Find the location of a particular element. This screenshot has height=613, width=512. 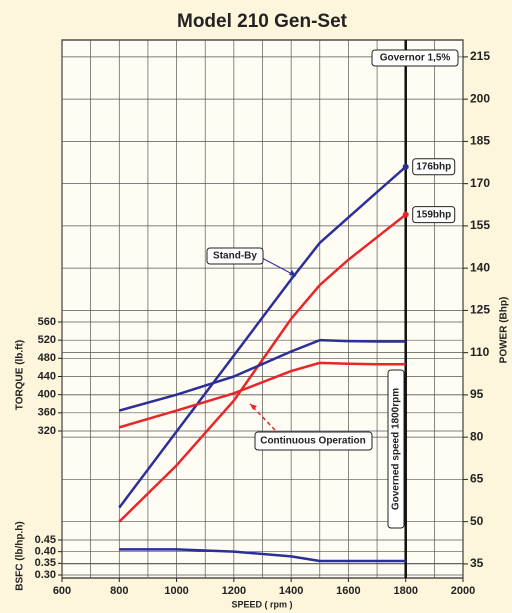

x-tick-label: 2000 is located at coordinates (463, 591).